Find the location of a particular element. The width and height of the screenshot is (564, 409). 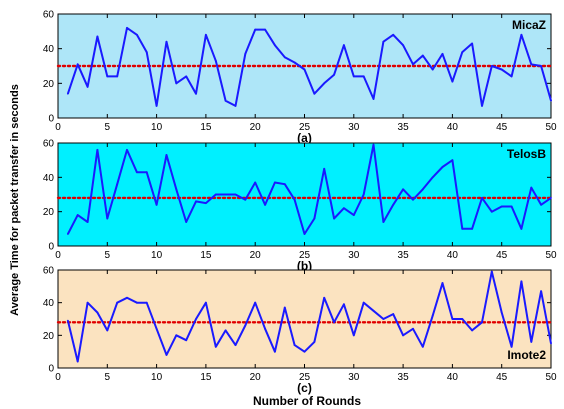

x-tick-label: 40 is located at coordinates (453, 377).